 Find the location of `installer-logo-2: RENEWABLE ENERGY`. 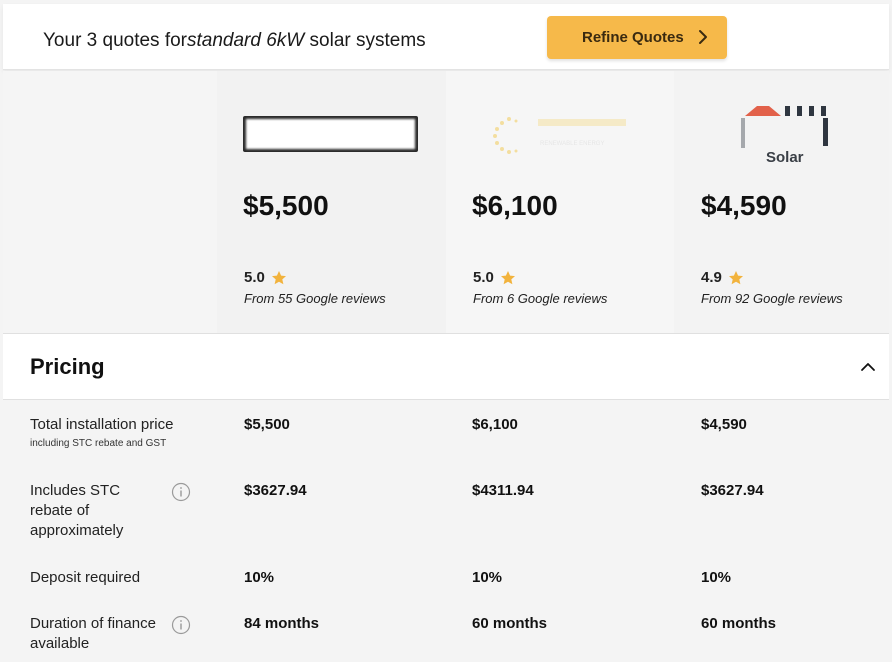

installer-logo-2: RENEWABLE ENERGY is located at coordinates (559, 135).